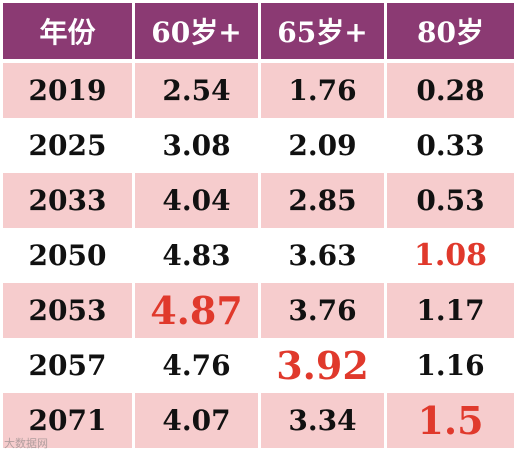 The width and height of the screenshot is (517, 454). I want to click on cell-60plus-highlighted: 4.87, so click(198, 310).